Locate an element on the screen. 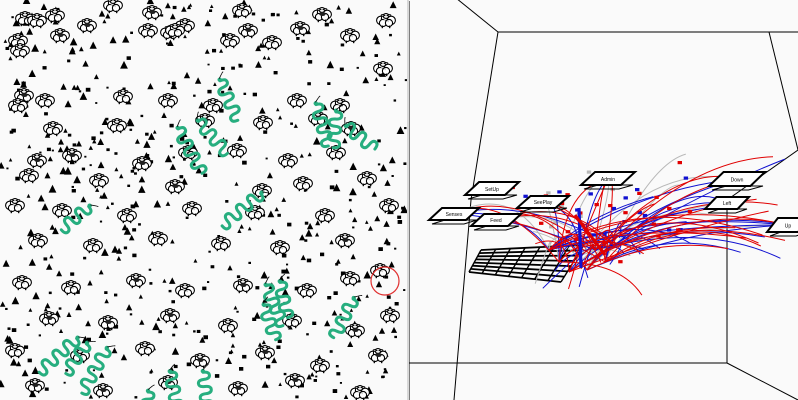  graph-node: Senses is located at coordinates (454, 216).